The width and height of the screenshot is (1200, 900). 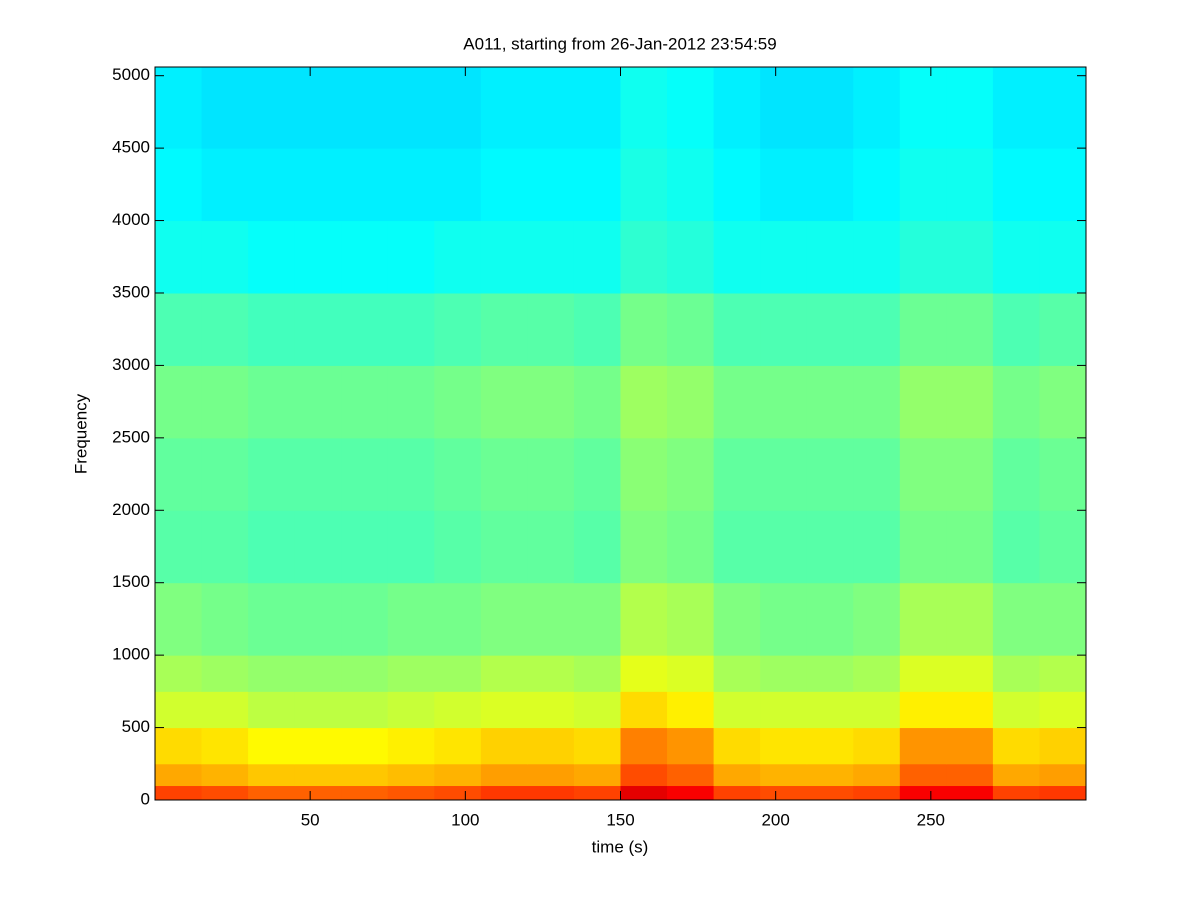 I want to click on y-tick-label: 1000, so click(x=131, y=654).